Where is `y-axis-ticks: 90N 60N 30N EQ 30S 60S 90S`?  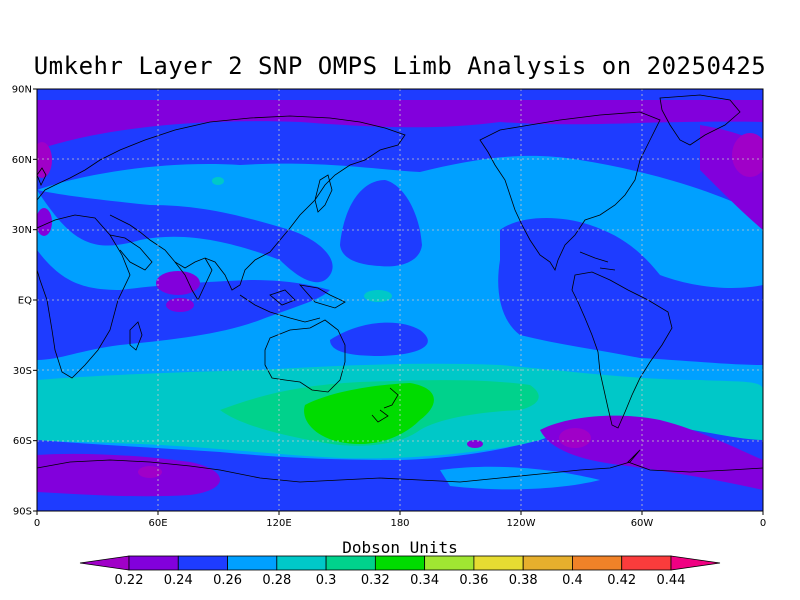 y-axis-ticks: 90N 60N 30N EQ 30S 60S 90S is located at coordinates (24, 301).